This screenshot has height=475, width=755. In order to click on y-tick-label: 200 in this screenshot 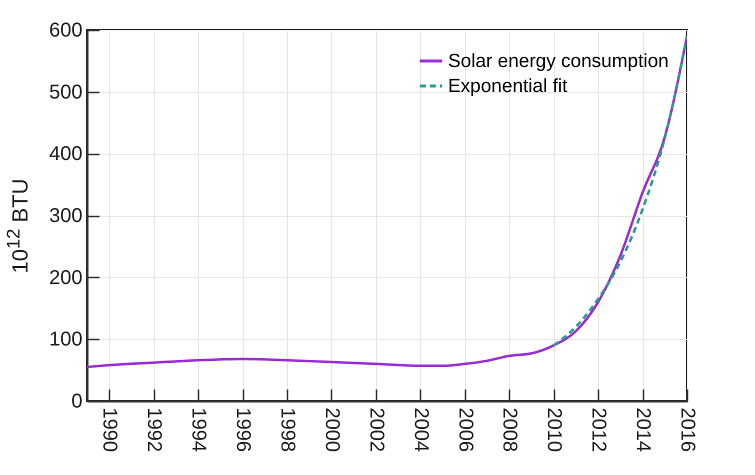, I will do `click(65, 277)`.